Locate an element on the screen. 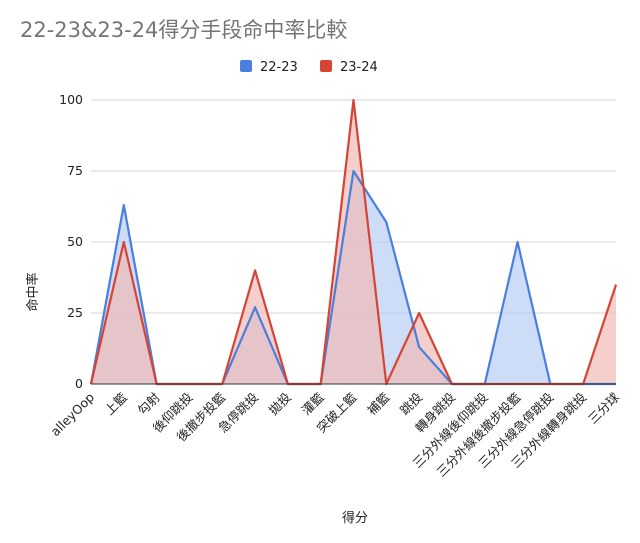 The width and height of the screenshot is (640, 543). x-tick-label: 灌籃 is located at coordinates (313, 404).